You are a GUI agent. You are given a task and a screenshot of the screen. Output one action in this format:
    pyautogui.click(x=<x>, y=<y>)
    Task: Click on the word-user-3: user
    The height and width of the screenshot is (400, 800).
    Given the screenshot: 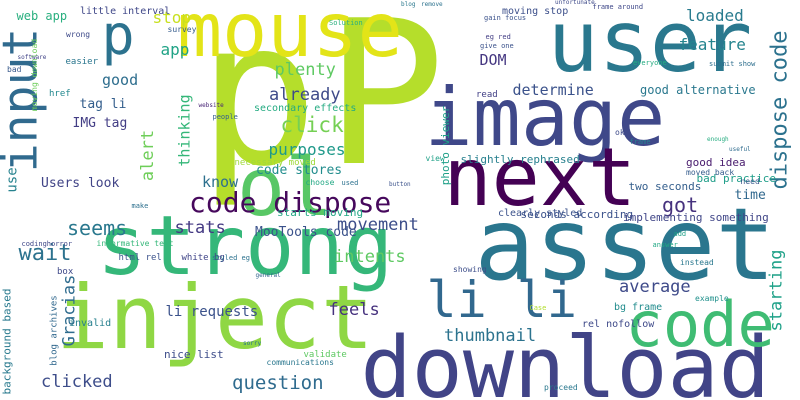 What is the action you would take?
    pyautogui.click(x=650, y=46)
    